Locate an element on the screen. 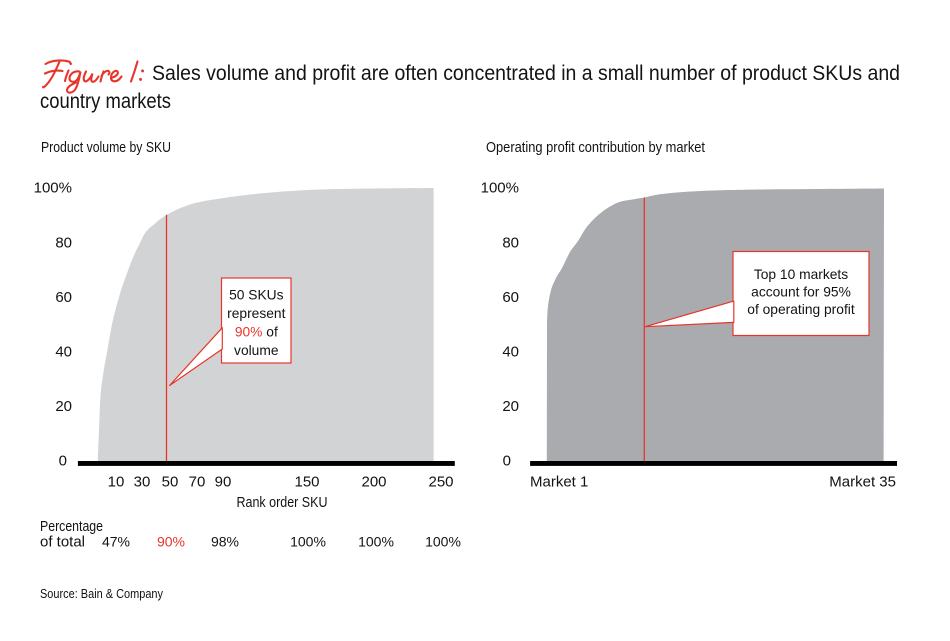 Image resolution: width=950 pixels, height=641 pixels. svg-text: 50 SKUs is located at coordinates (256, 295).